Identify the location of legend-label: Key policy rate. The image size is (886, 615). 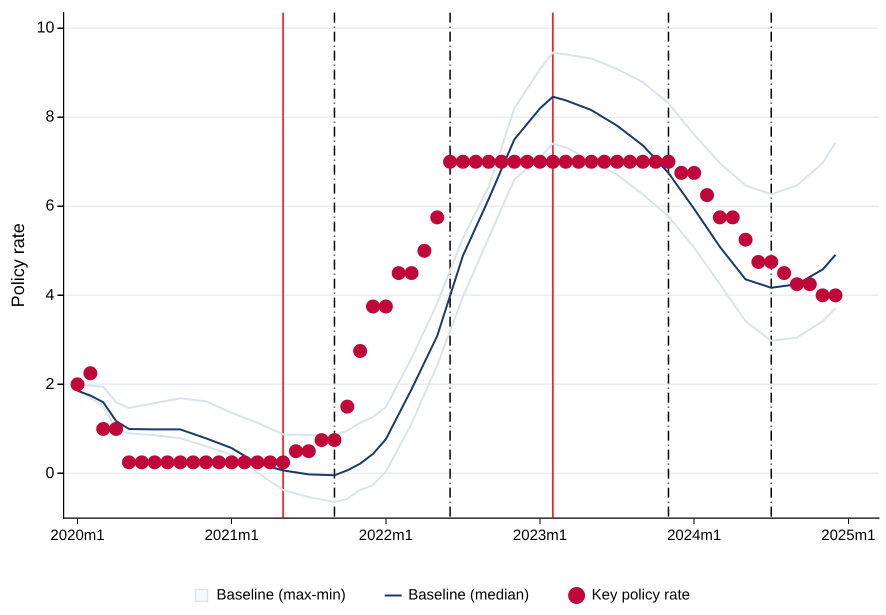
(641, 595).